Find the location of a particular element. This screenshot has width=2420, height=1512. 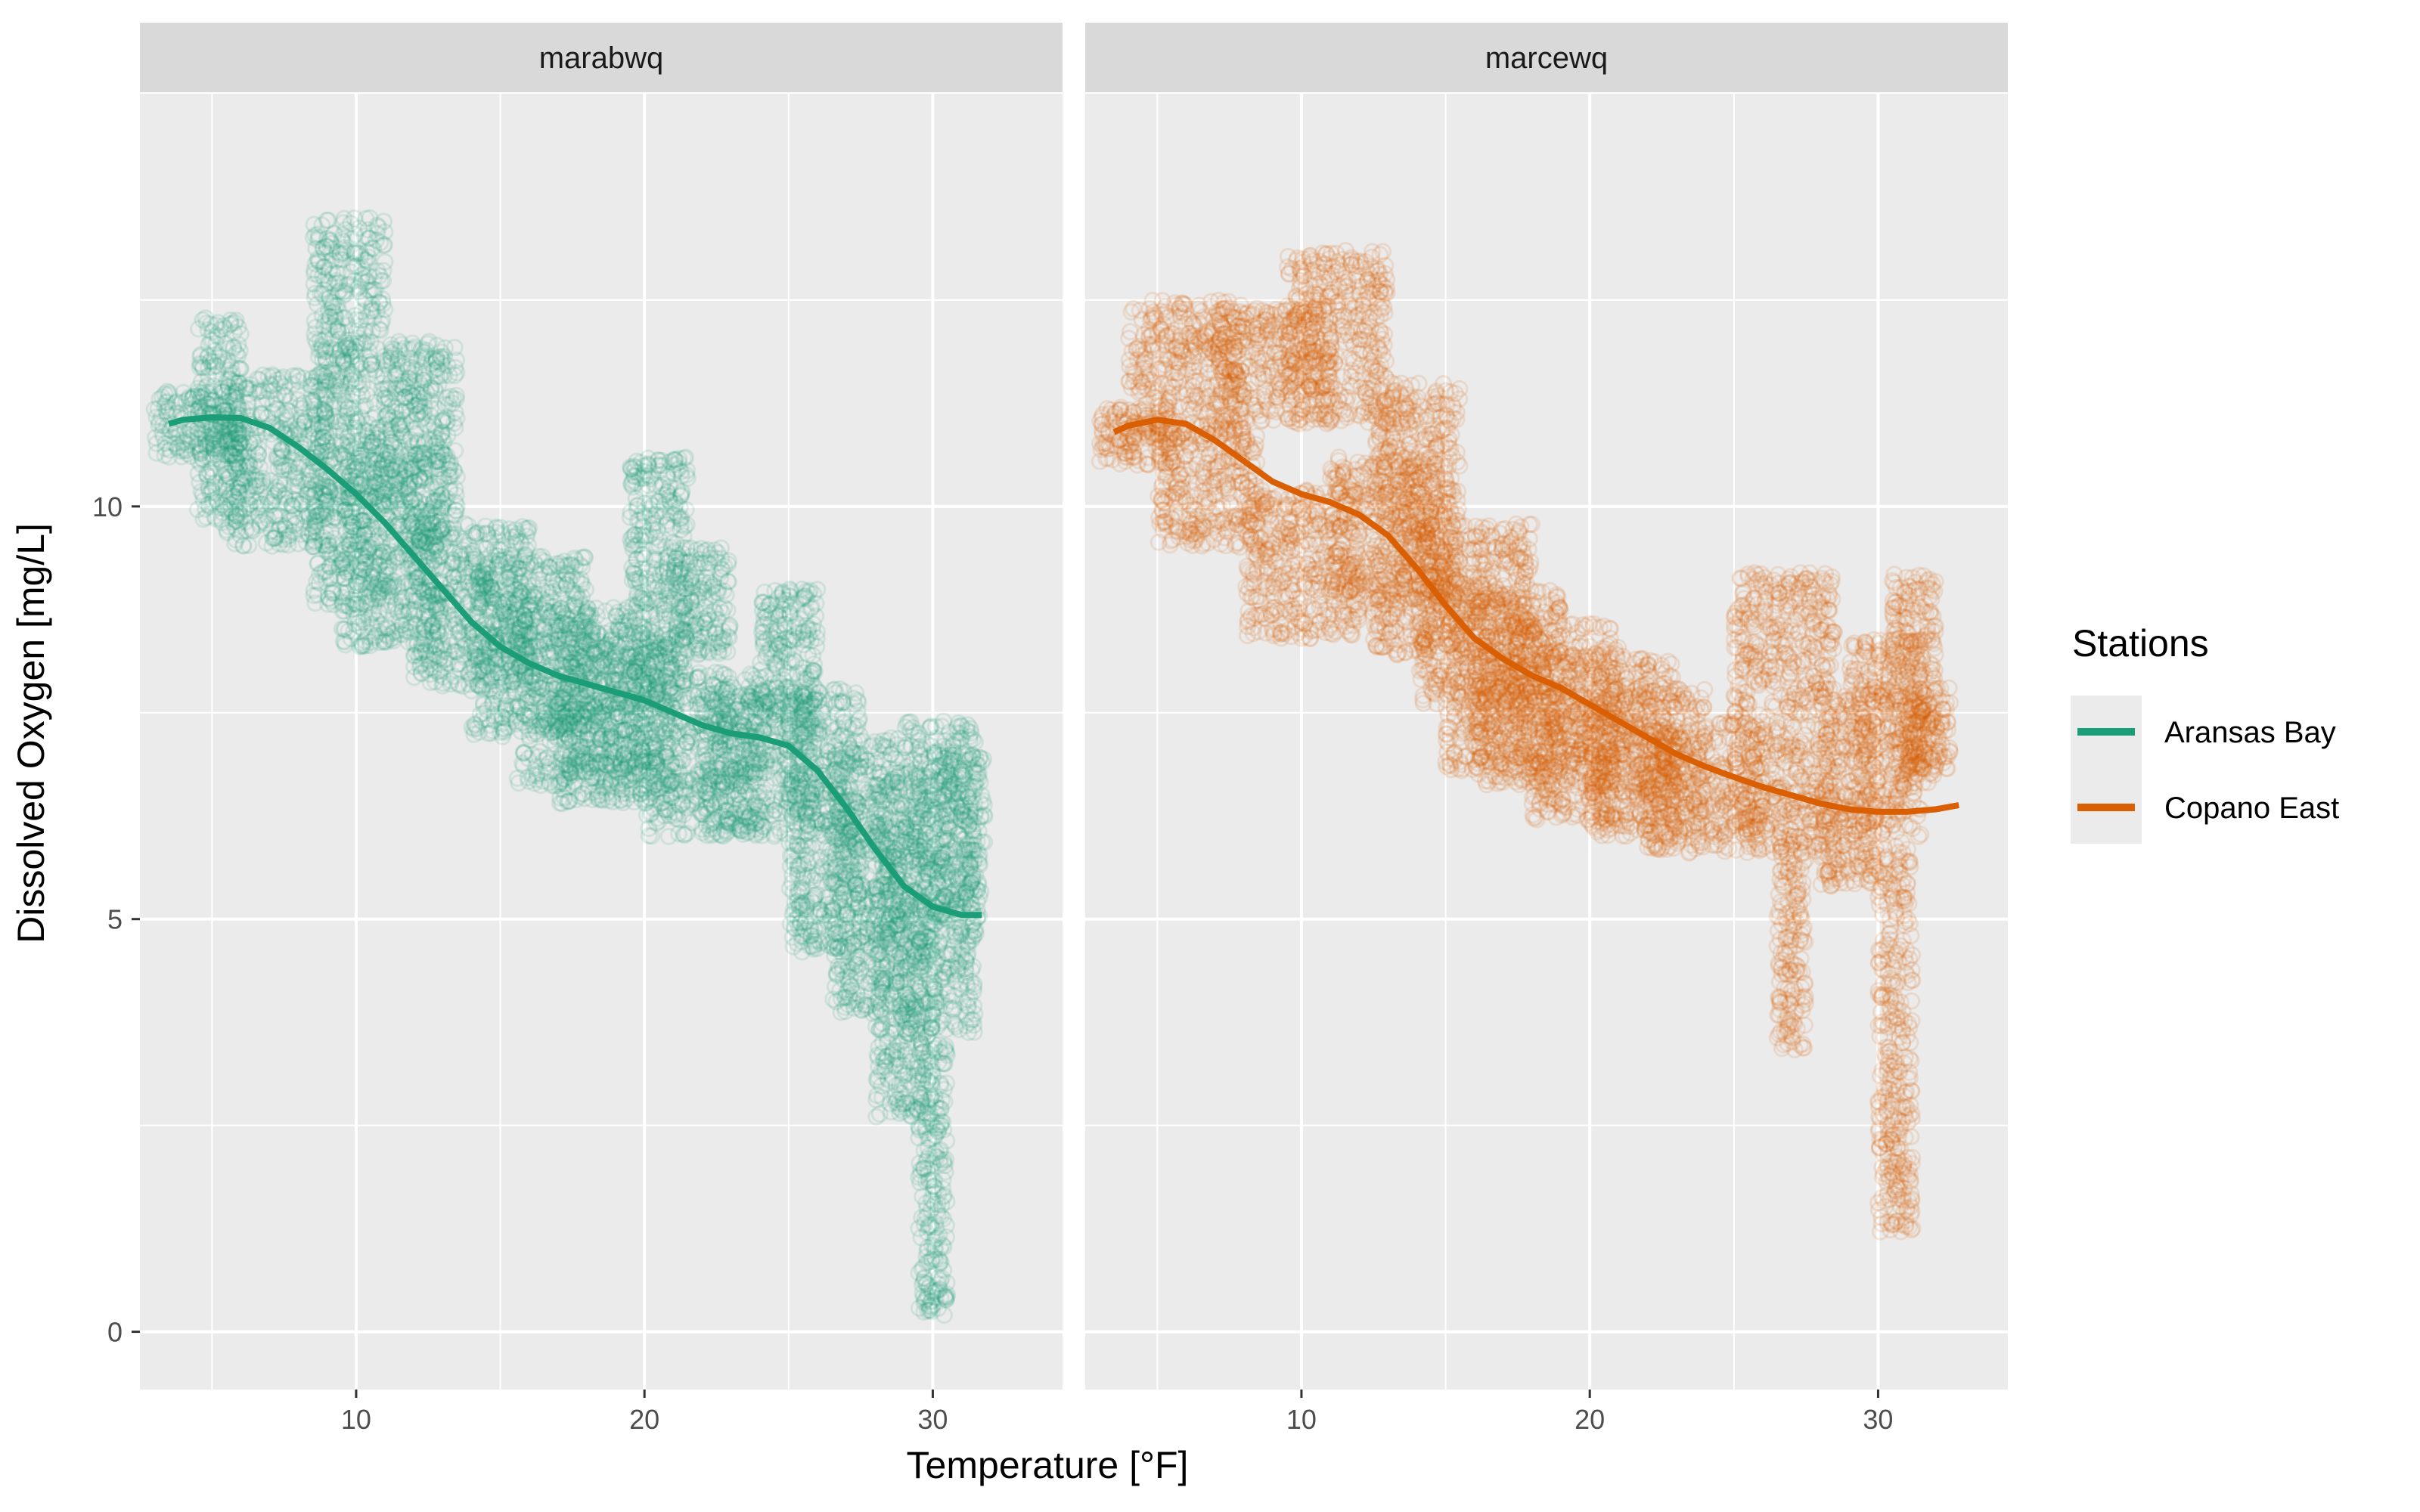

facet-strip-label: marabwq is located at coordinates (601, 58).